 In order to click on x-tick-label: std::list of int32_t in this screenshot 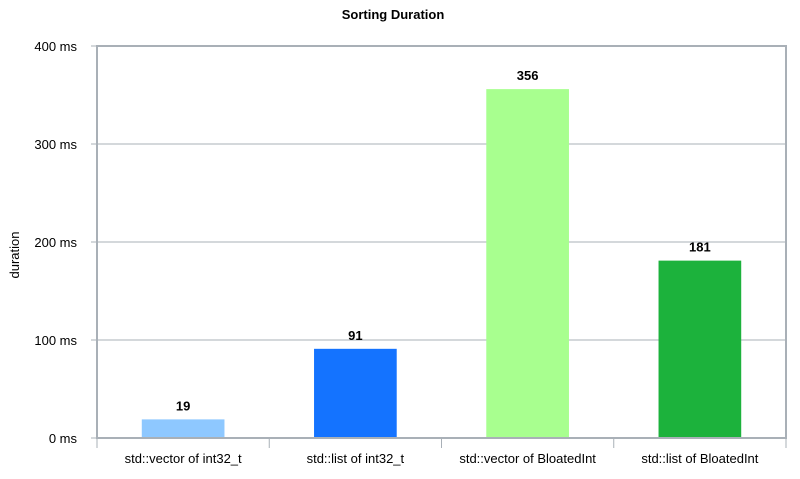, I will do `click(356, 458)`.